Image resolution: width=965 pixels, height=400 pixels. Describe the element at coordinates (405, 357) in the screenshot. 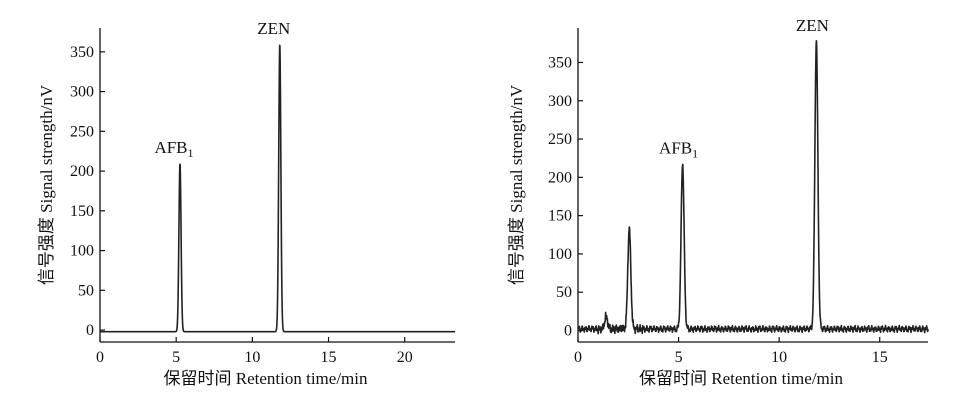

I see `x-tick-label: 20` at that location.